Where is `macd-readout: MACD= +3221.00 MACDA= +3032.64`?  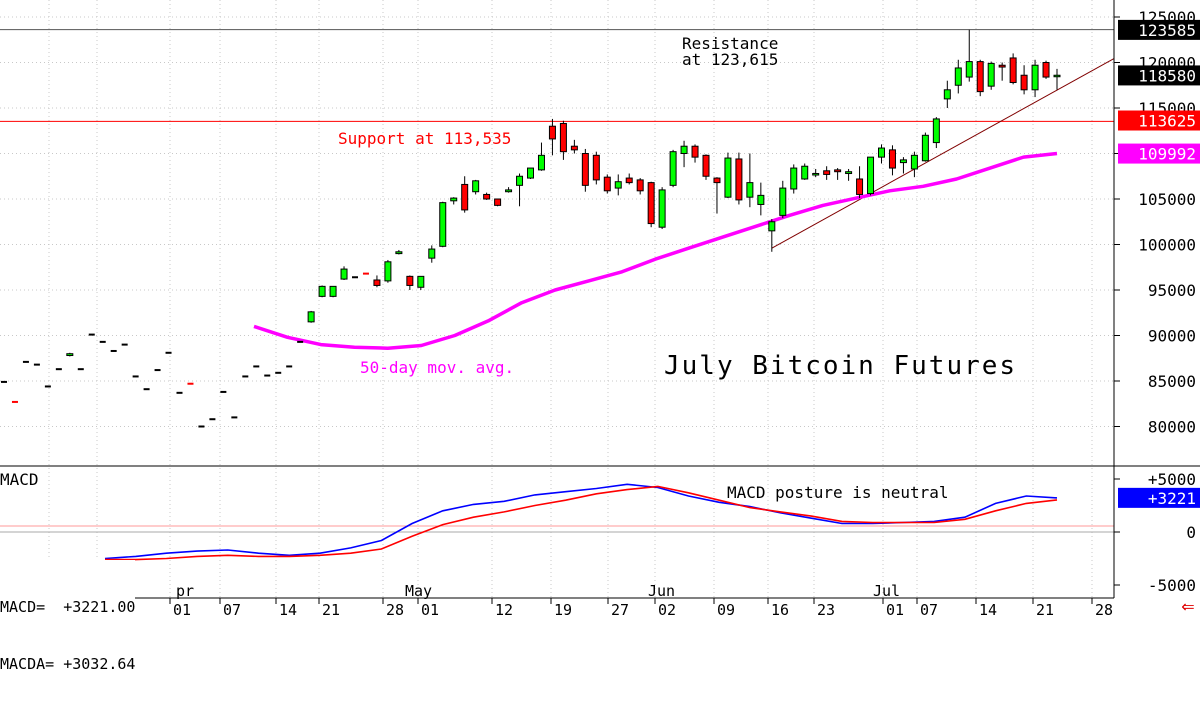
macd-readout: MACD= +3221.00 MACDA= +3032.64 is located at coordinates (68, 636).